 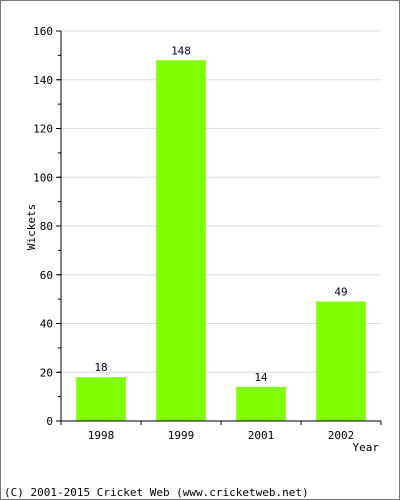 I want to click on y-tick-label: 120, so click(x=43, y=129).